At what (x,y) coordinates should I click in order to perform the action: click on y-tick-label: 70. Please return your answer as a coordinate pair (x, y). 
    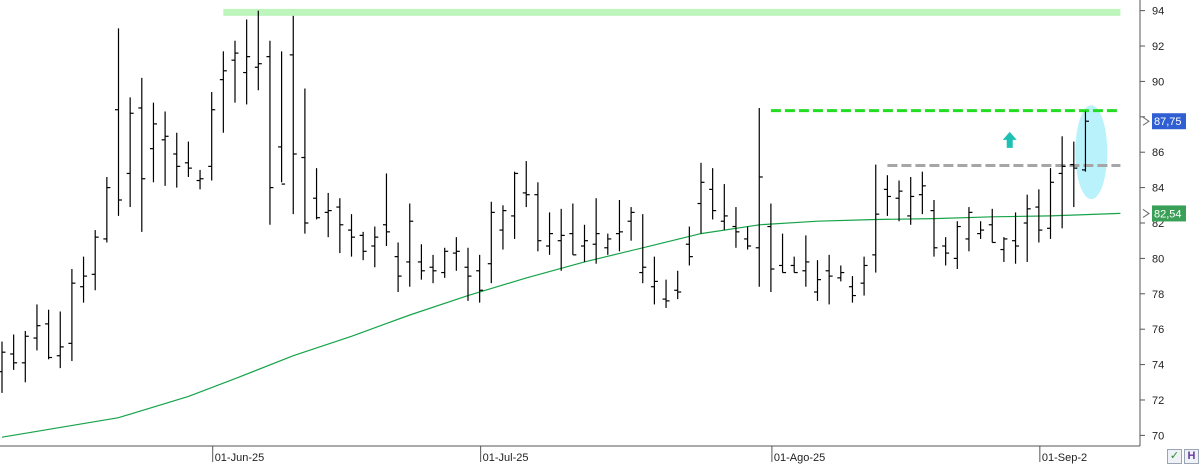
    Looking at the image, I should click on (1158, 436).